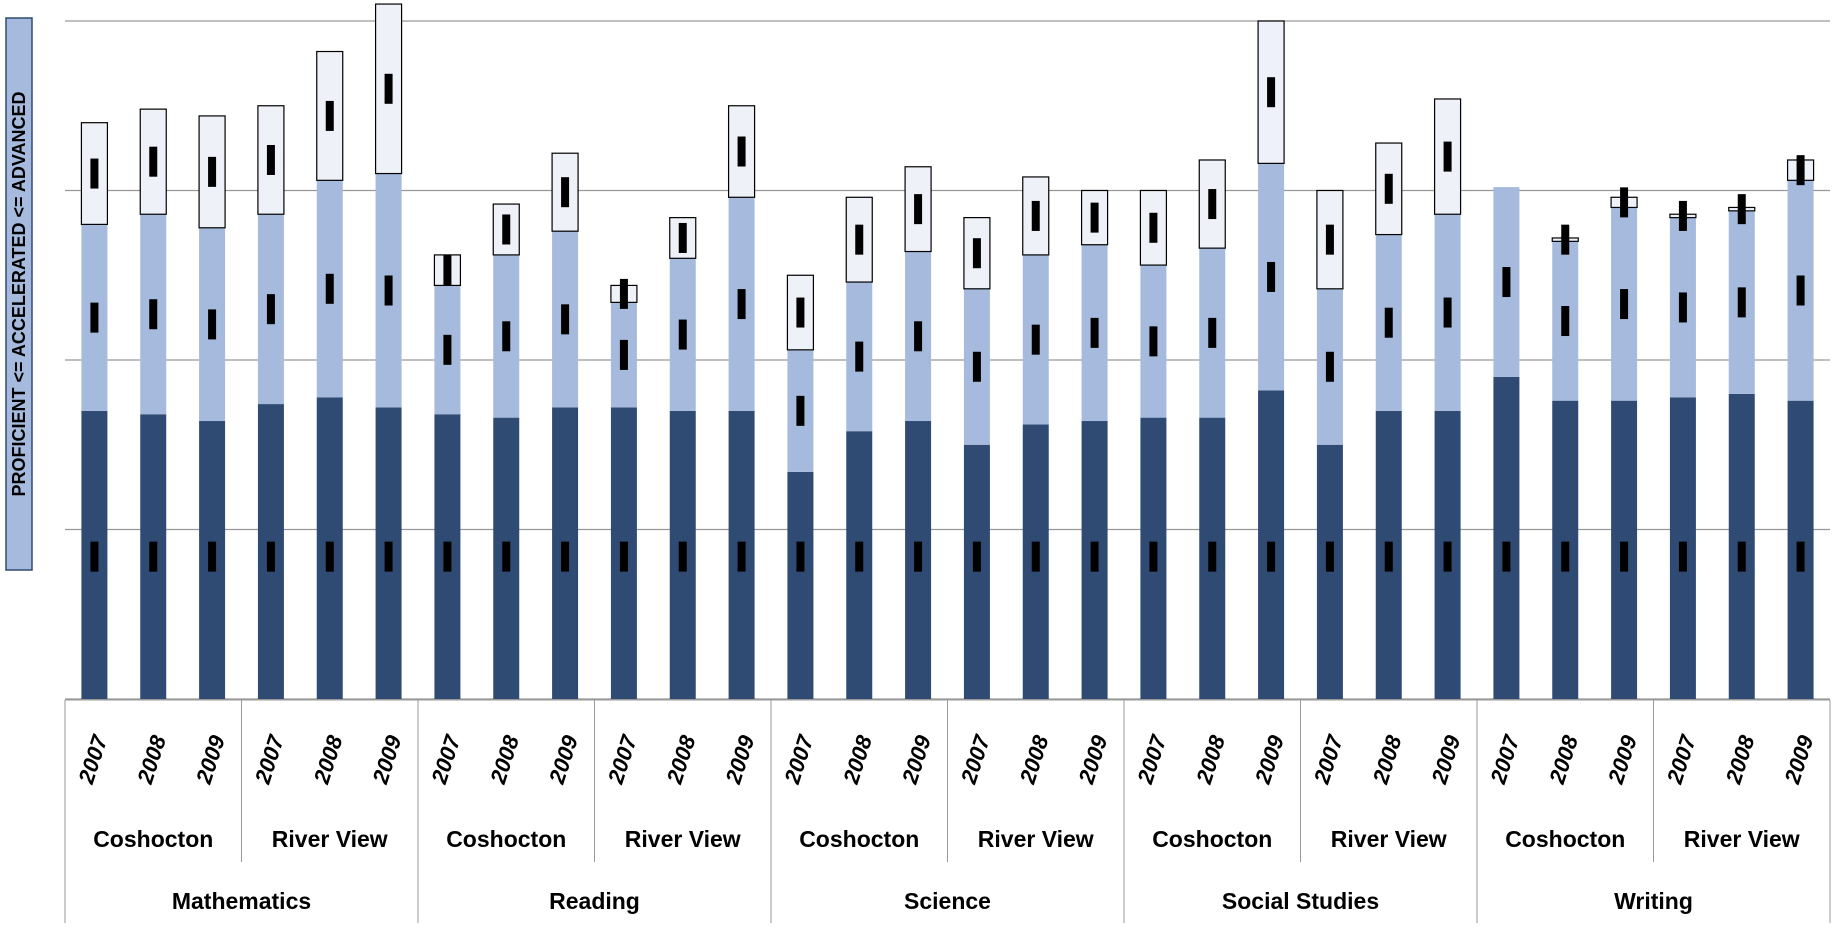 This screenshot has height=928, width=1843. What do you see at coordinates (241, 901) in the screenshot?
I see `group-label: Mathematics` at bounding box center [241, 901].